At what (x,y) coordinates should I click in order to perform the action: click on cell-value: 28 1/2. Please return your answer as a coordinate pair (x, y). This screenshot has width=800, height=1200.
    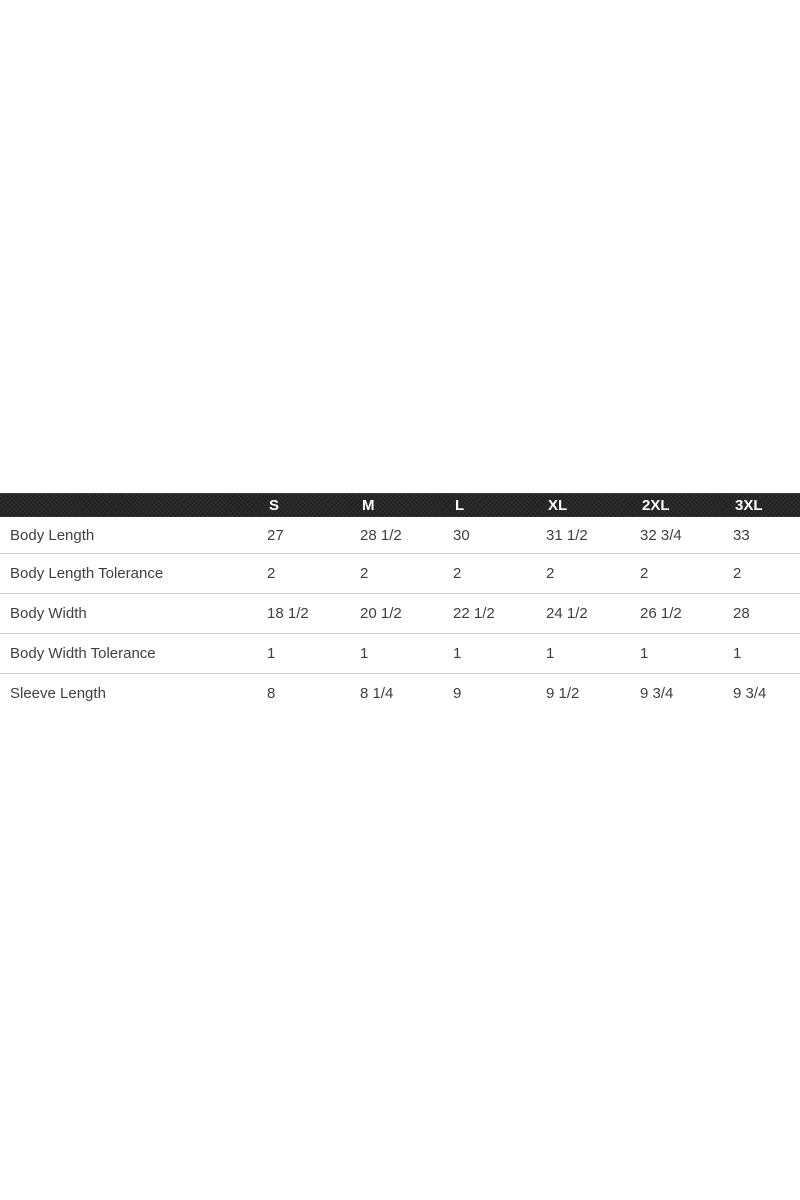
    Looking at the image, I should click on (381, 535).